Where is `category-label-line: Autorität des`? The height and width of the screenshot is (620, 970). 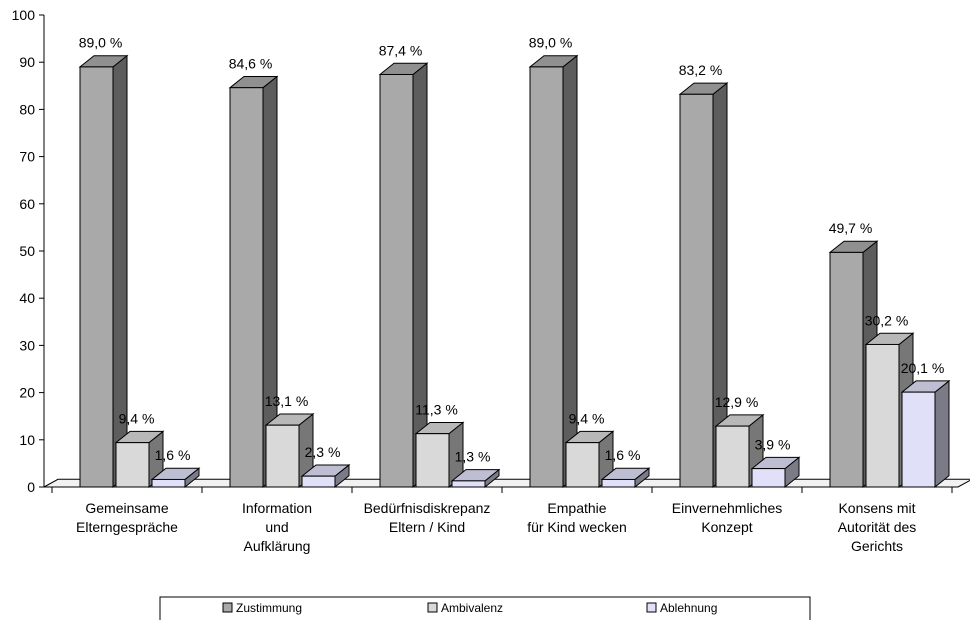 category-label-line: Autorität des is located at coordinates (877, 527).